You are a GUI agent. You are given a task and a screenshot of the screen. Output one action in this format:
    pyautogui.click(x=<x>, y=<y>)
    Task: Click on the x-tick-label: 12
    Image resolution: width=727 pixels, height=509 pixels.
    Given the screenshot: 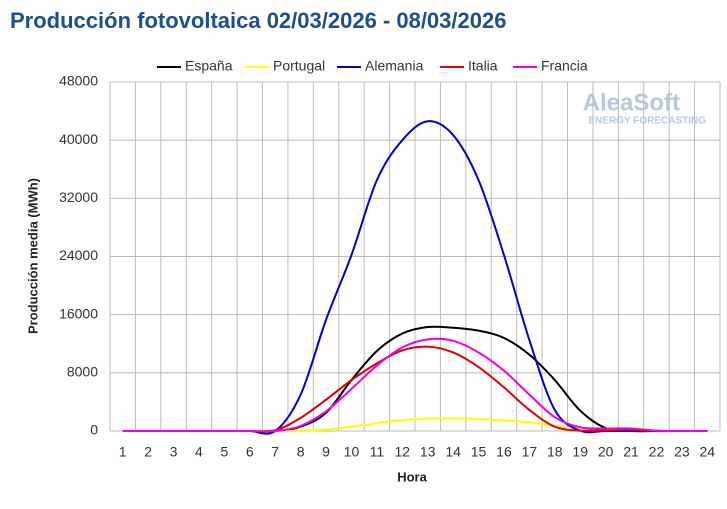 What is the action you would take?
    pyautogui.click(x=403, y=452)
    